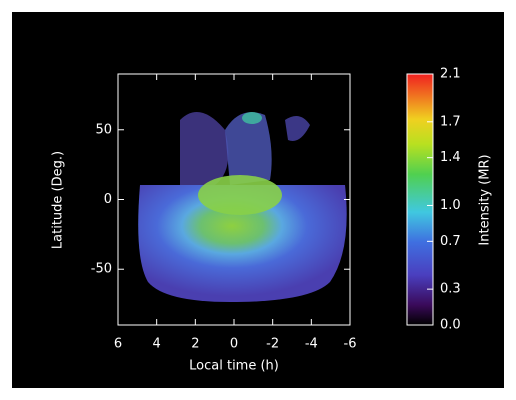 The image size is (516, 400). Describe the element at coordinates (420, 199) in the screenshot. I see `colorbar` at that location.